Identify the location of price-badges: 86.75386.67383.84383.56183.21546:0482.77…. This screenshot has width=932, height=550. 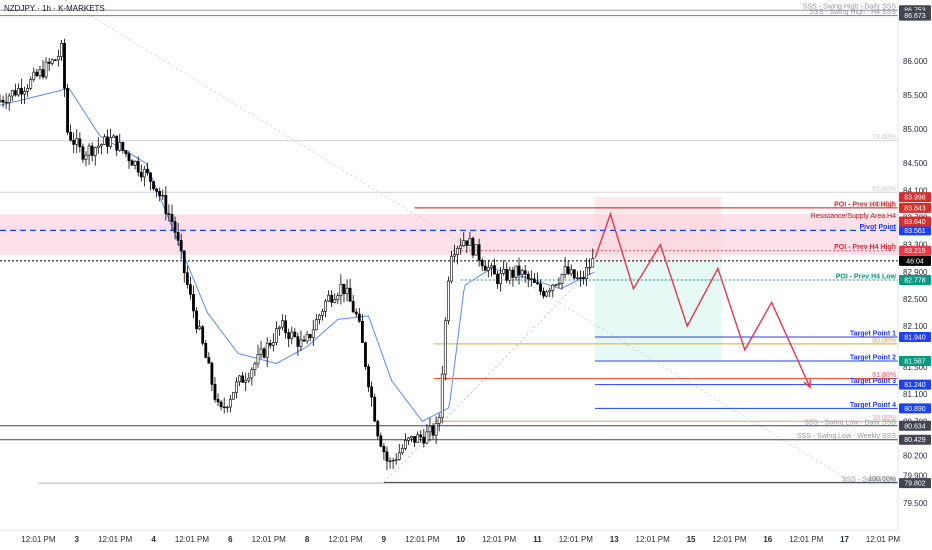
(915, 247).